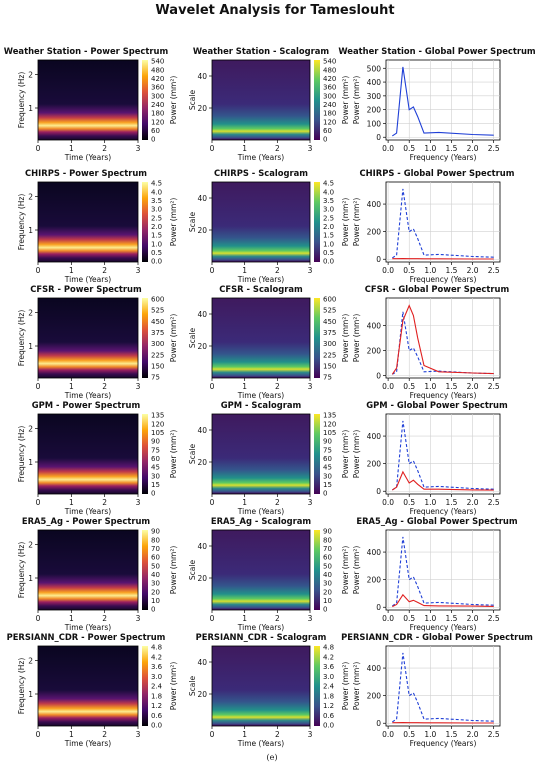 This screenshot has height=766, width=550. I want to click on colorbar-tick-label: 450, so click(329, 322).